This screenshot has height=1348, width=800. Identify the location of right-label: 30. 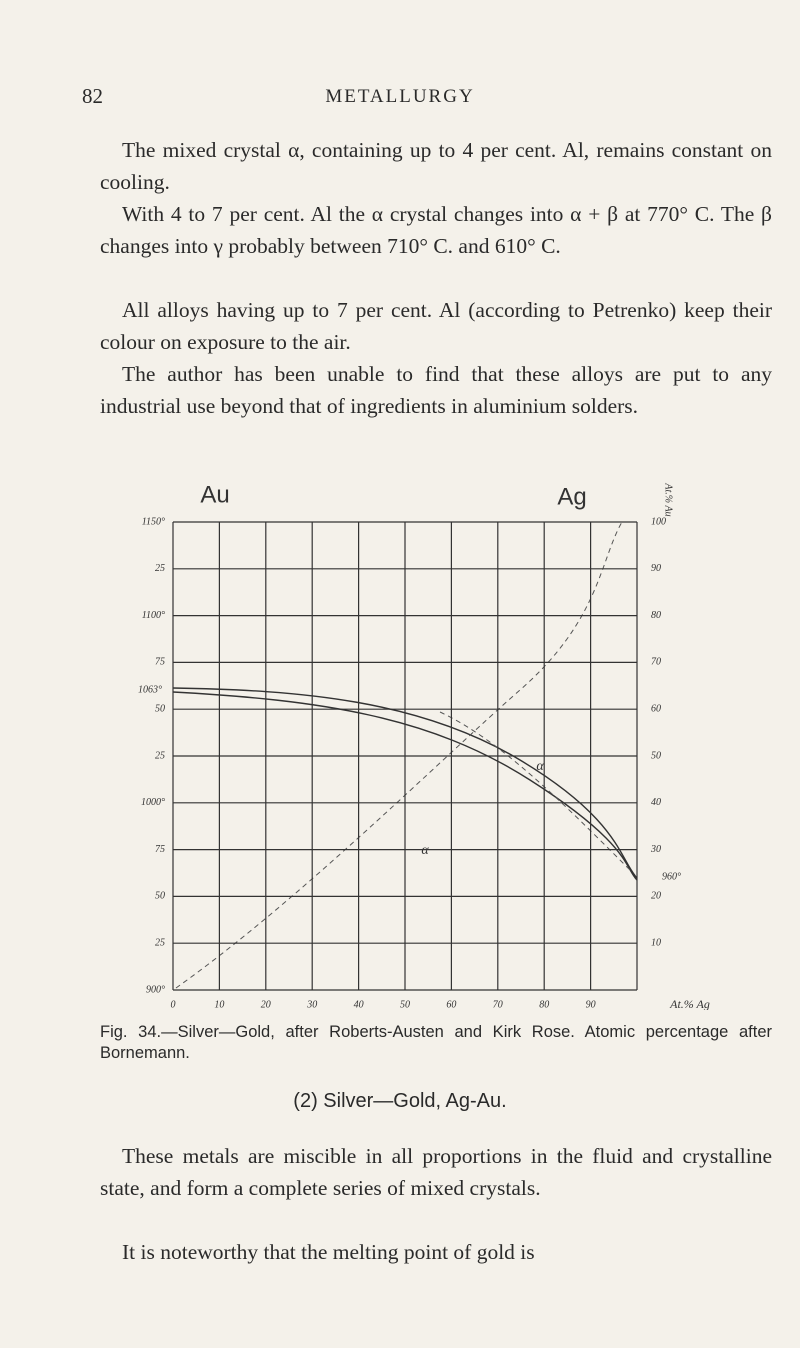
(655, 849).